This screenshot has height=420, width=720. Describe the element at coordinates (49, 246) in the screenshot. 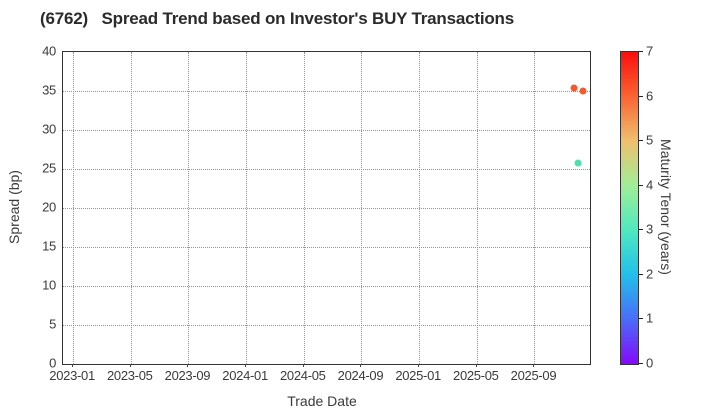

I see `y-tick-label: 15` at that location.